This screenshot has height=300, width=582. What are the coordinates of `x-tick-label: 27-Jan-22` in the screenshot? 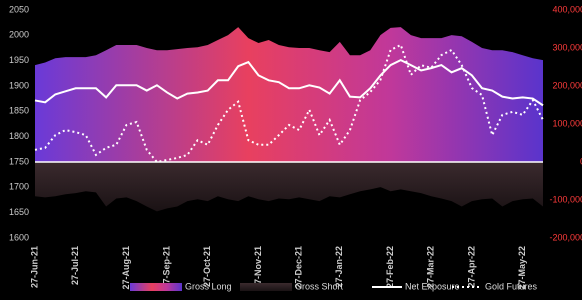 It's located at (339, 267).